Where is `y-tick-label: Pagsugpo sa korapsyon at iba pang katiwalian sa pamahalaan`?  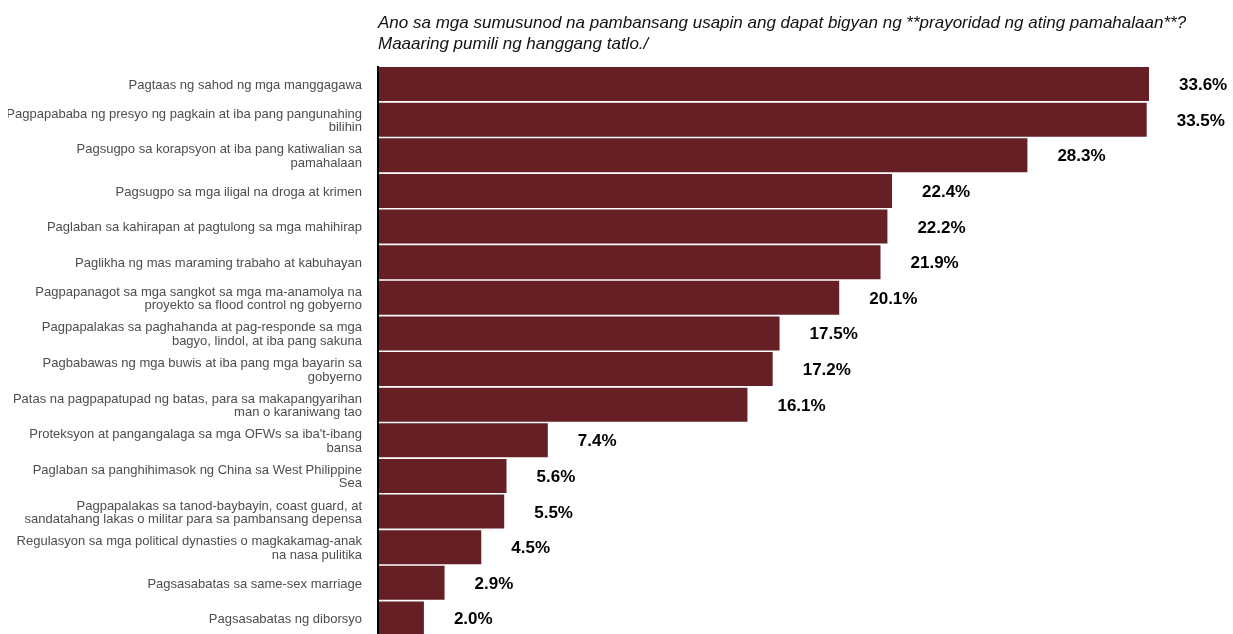
y-tick-label: Pagsugpo sa korapsyon at iba pang katiwalian sa pamahalaan is located at coordinates (219, 155).